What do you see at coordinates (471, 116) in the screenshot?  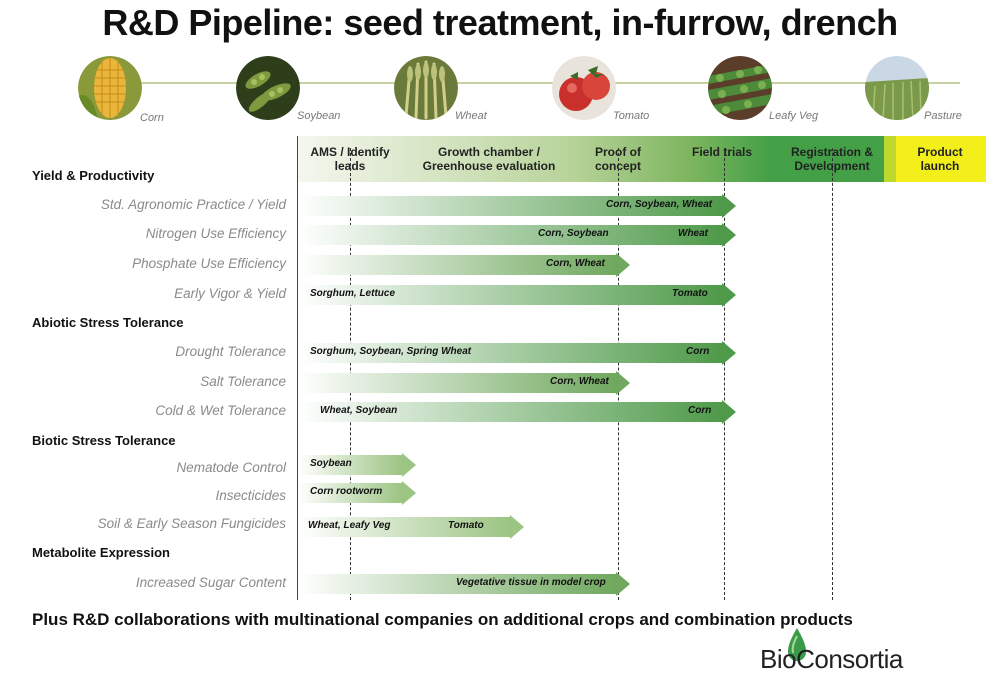 I see `crop-label-wheat: Wheat` at bounding box center [471, 116].